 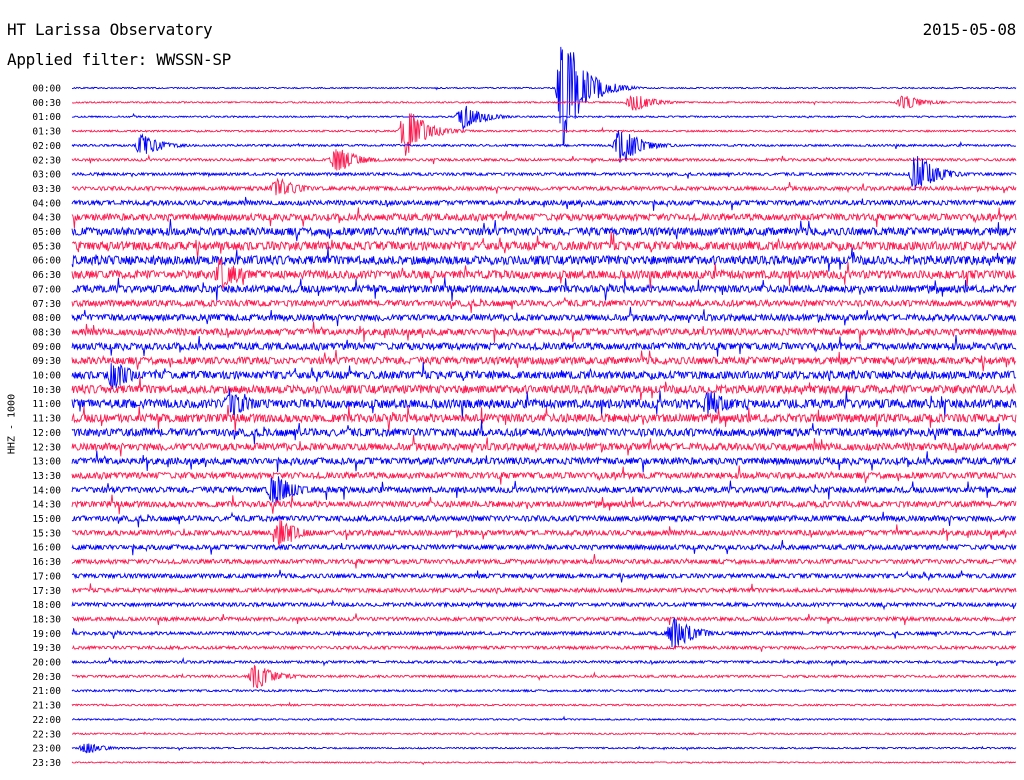 I want to click on row-time-label: 19:30, so click(x=46, y=648).